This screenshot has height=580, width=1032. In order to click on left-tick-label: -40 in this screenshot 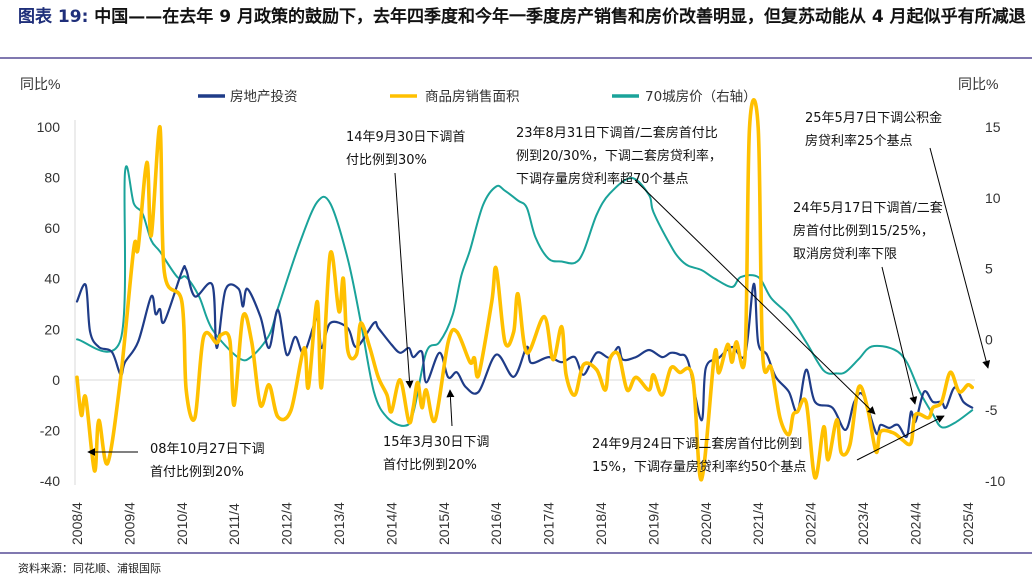, I will do `click(50, 481)`.